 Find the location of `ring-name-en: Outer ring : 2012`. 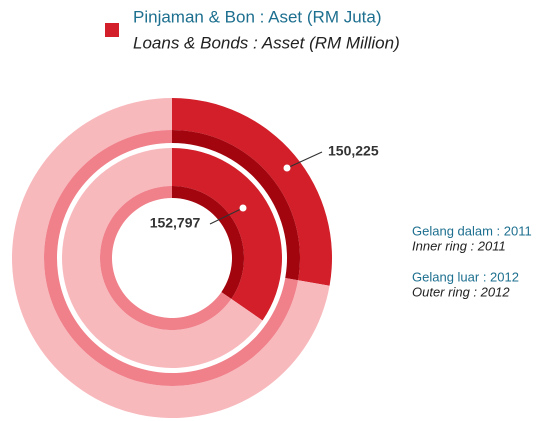

ring-name-en: Outer ring : 2012 is located at coordinates (461, 291).